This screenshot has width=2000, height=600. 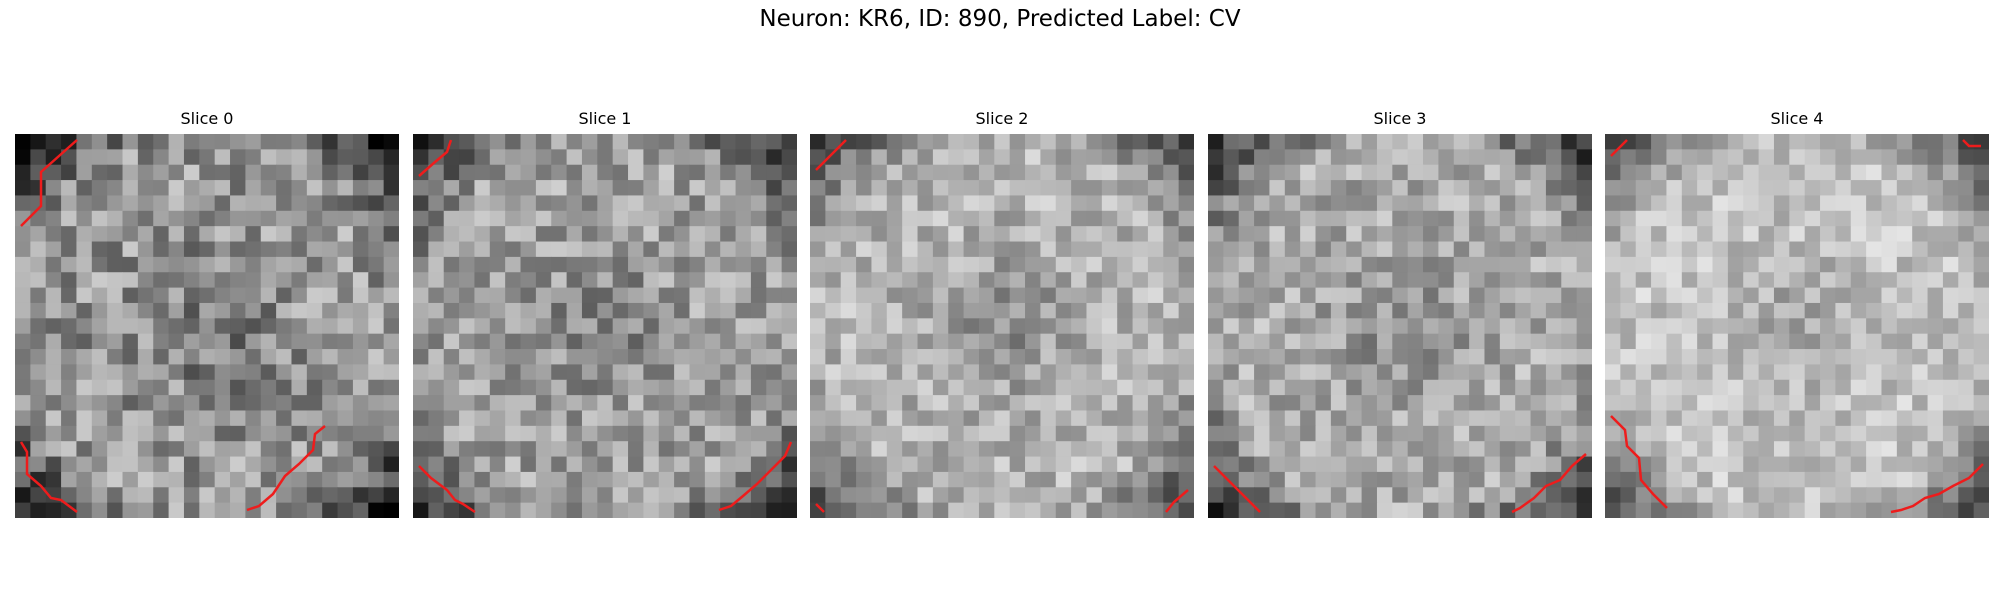 I want to click on slice-title: Slice 1, so click(x=605, y=118).